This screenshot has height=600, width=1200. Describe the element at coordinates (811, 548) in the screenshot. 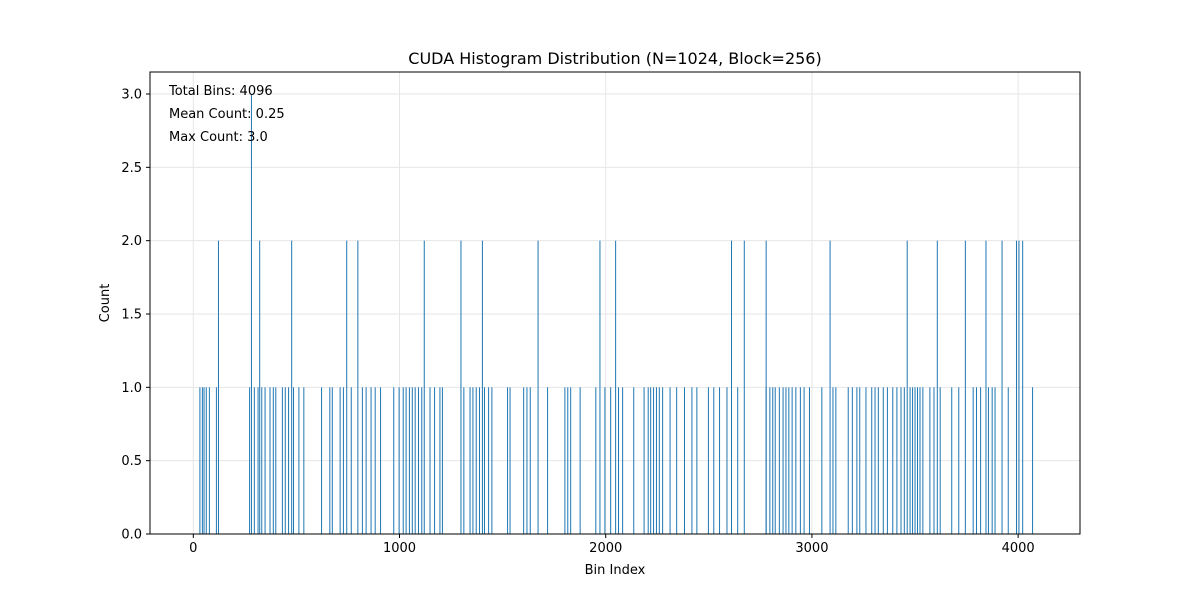

I see `x-tick-label: 3000` at that location.